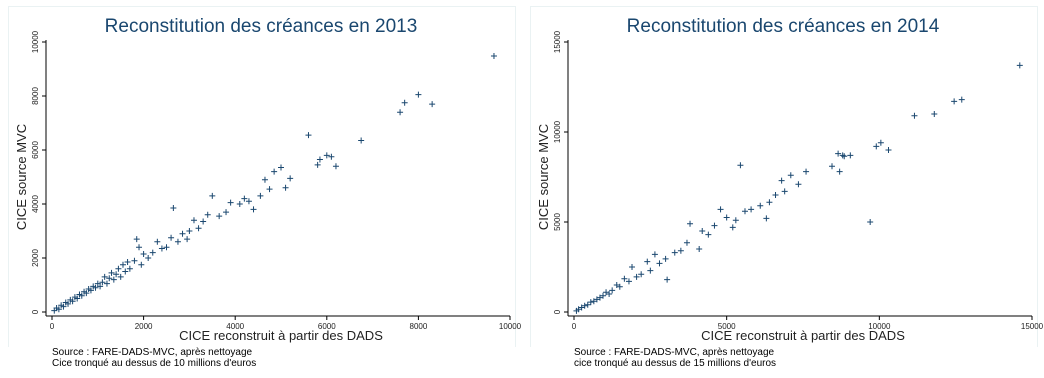 The height and width of the screenshot is (378, 1044). Describe the element at coordinates (35, 258) in the screenshot. I see `y-tick-label: 2000` at that location.